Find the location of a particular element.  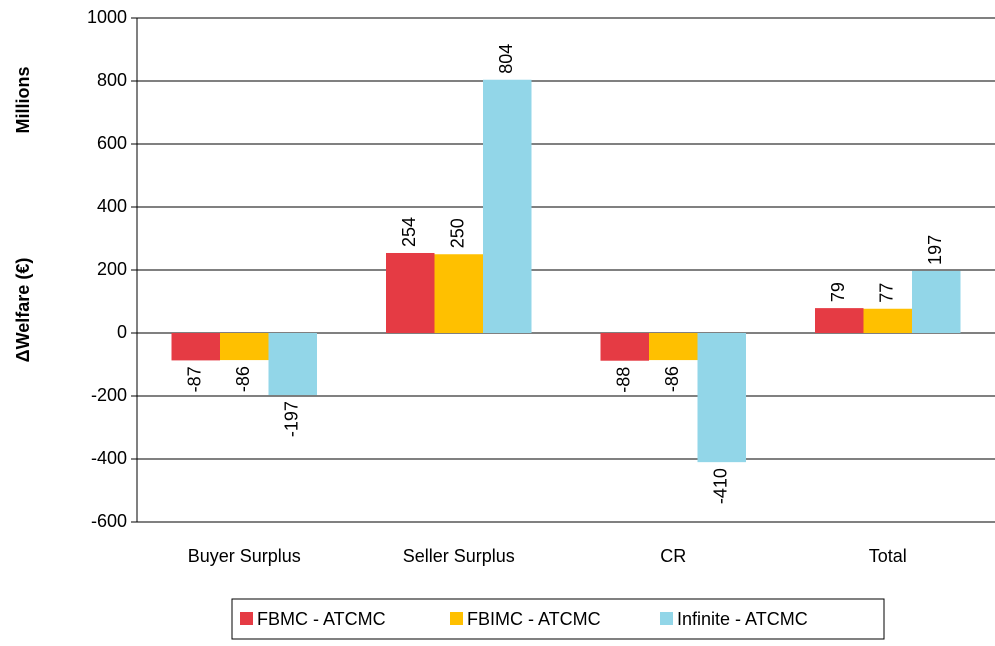

legend-label: FBMC - ATCMC is located at coordinates (321, 619).